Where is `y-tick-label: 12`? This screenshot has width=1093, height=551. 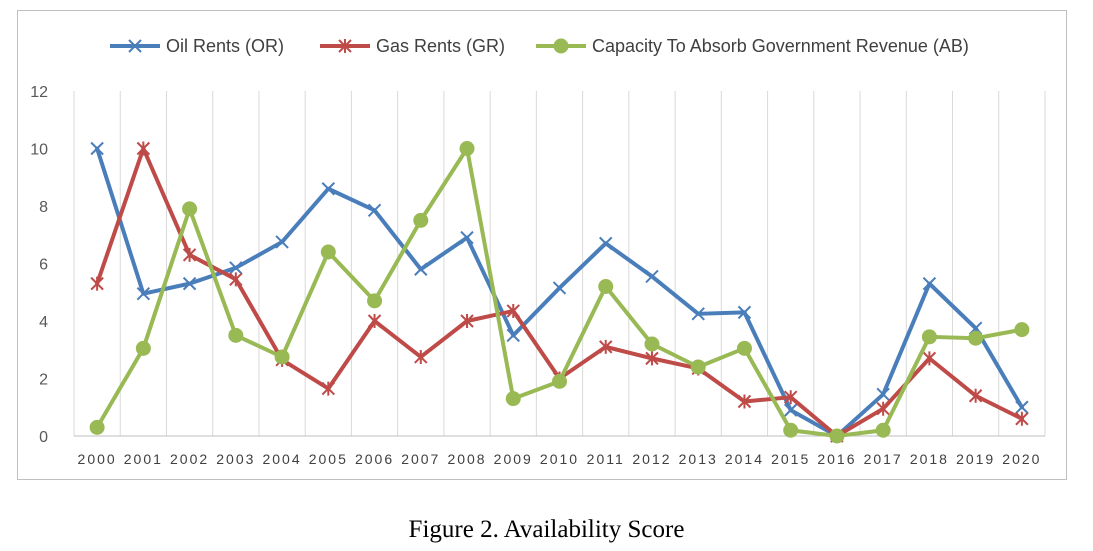
y-tick-label: 12 is located at coordinates (39, 92).